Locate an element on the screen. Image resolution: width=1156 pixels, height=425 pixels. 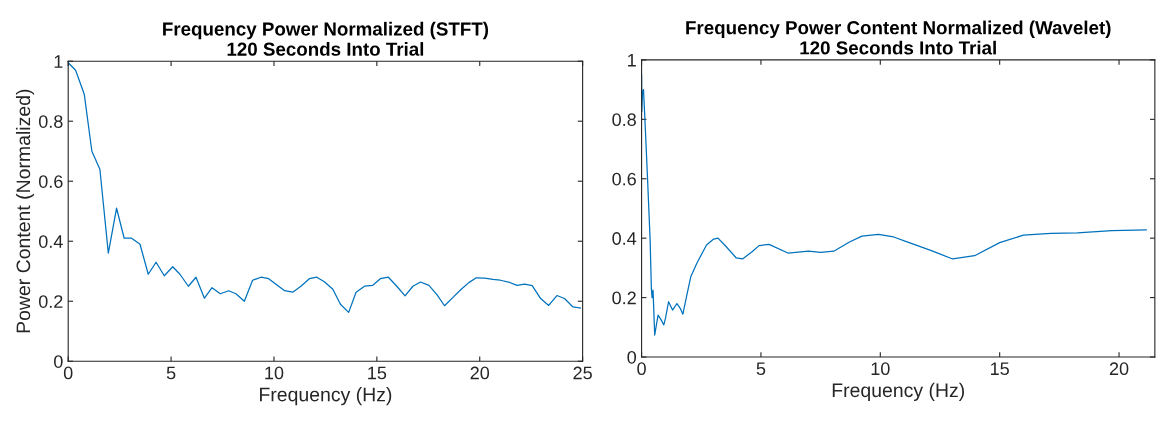
chart-title: Frequency Power Normalized (STFT) 120 Seconds Into Trial is located at coordinates (326, 38).